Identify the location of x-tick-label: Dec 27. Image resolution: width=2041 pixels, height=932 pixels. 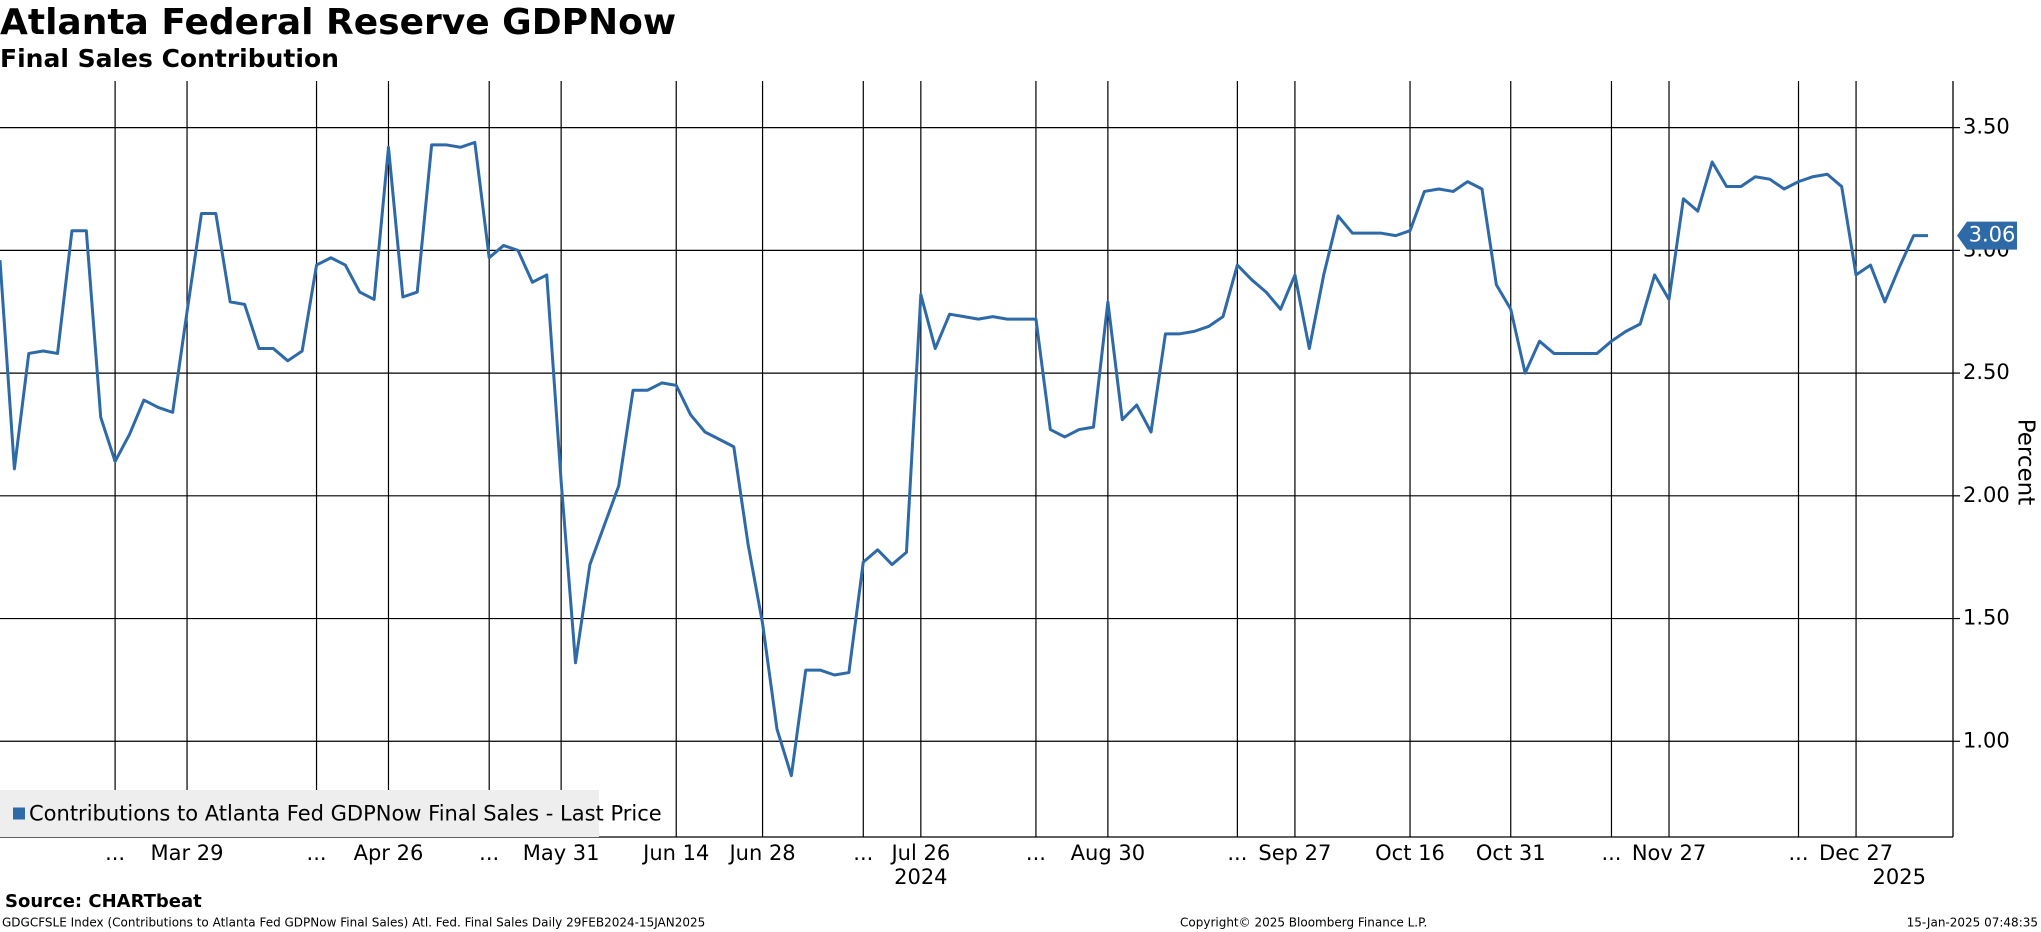
(1856, 853).